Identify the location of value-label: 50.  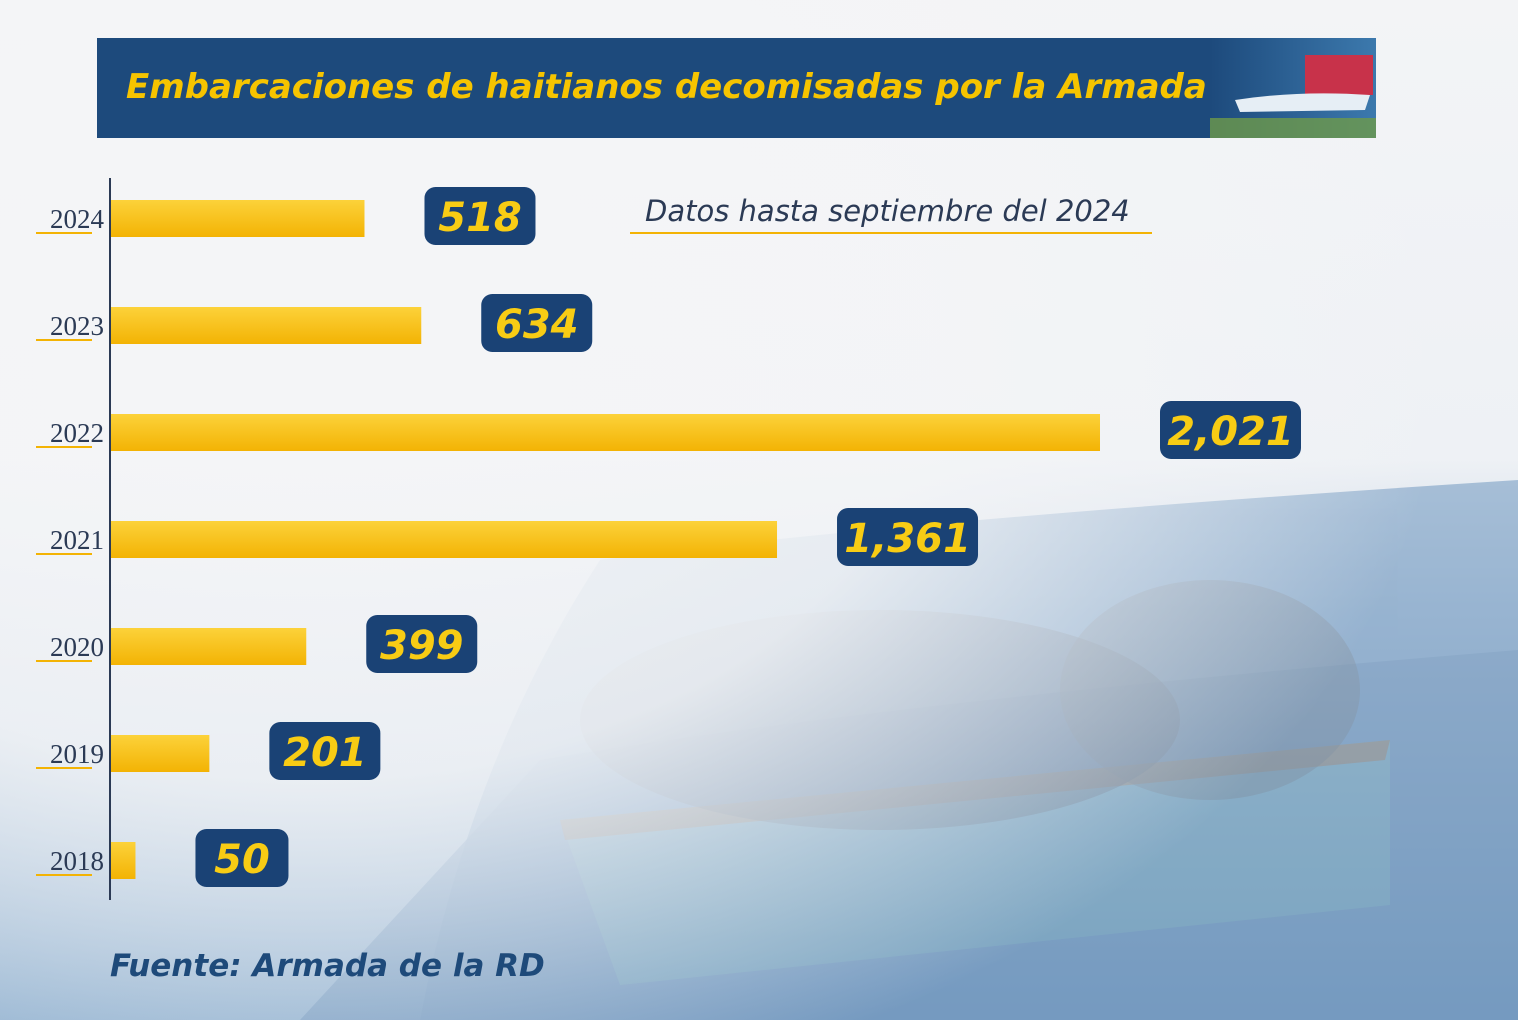
(242, 860).